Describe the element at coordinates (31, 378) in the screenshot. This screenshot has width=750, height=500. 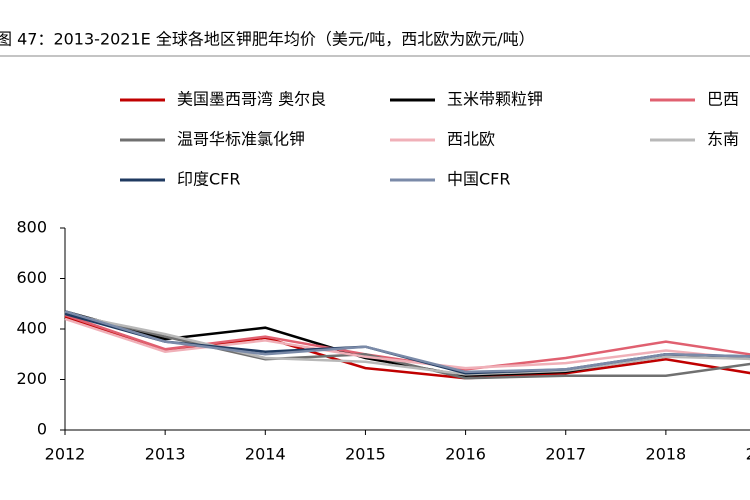
I see `y-tick-label: 200` at that location.